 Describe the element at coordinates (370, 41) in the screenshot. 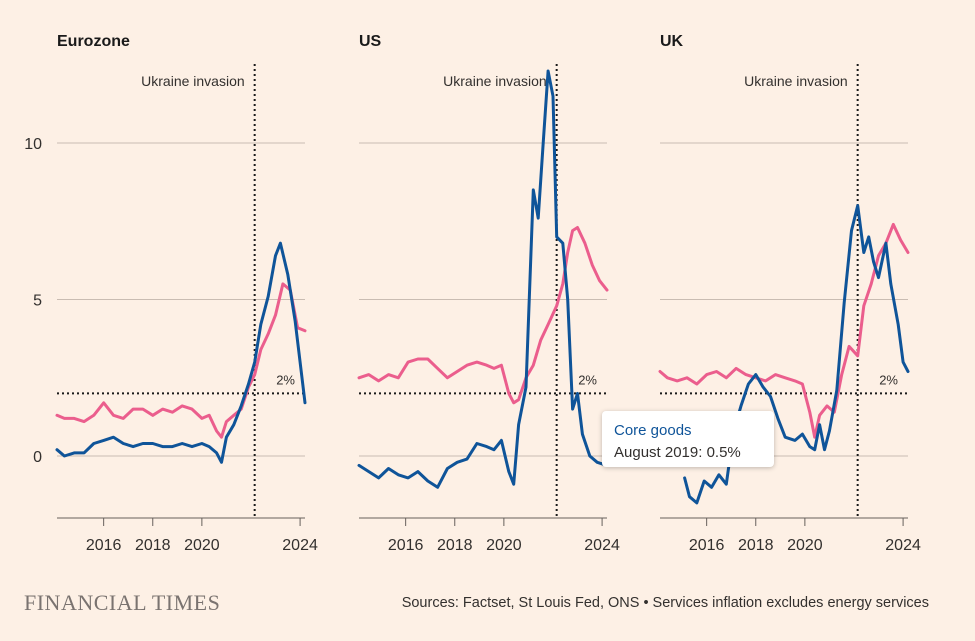

I see `panel-title: US` at that location.